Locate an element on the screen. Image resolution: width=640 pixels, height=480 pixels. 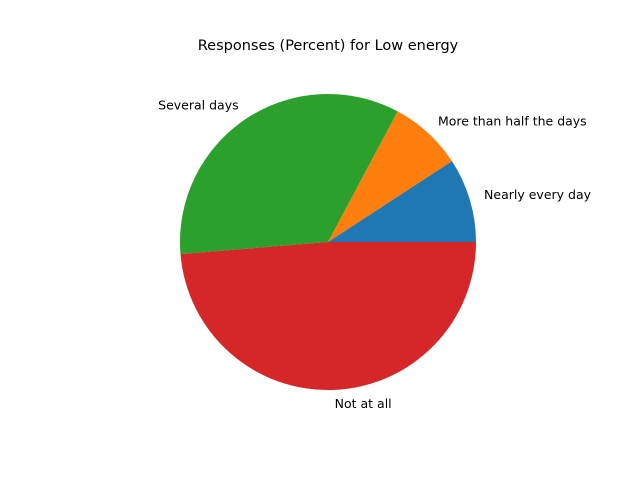
chart-title: Responses (Percent) for Low energy is located at coordinates (328, 46).